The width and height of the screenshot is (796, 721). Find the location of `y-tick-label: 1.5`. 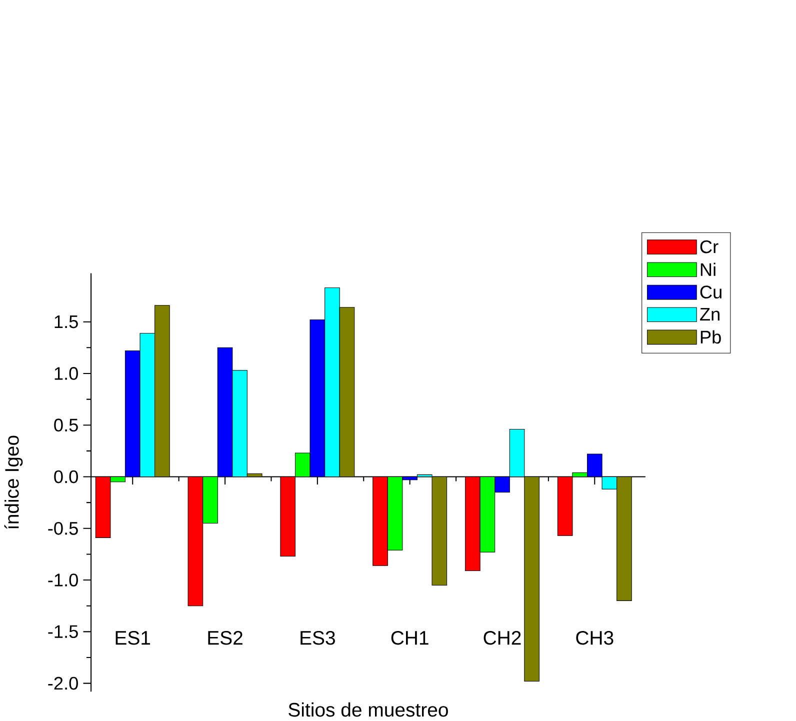

y-tick-label: 1.5 is located at coordinates (66, 322).